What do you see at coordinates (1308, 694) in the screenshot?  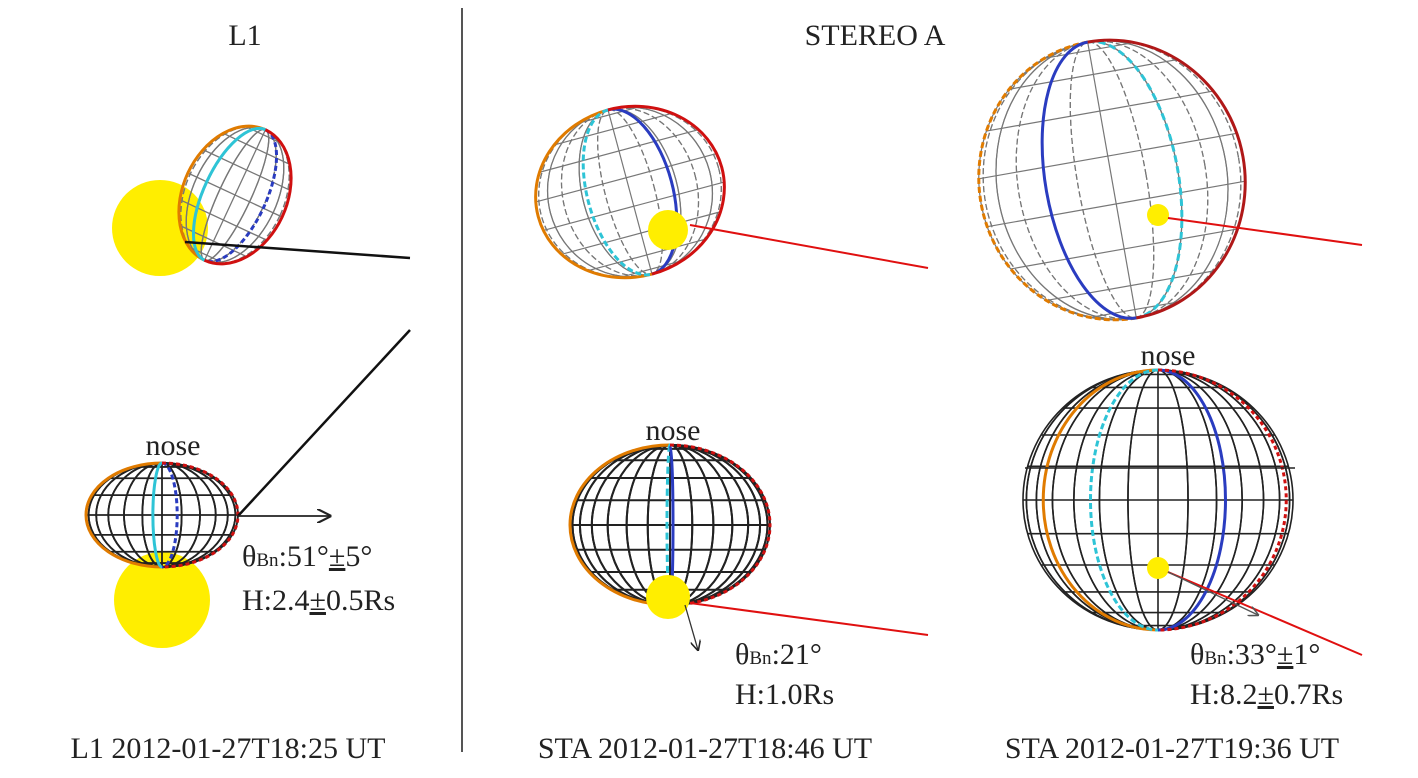 I see `height-error: 0.7Rs` at bounding box center [1308, 694].